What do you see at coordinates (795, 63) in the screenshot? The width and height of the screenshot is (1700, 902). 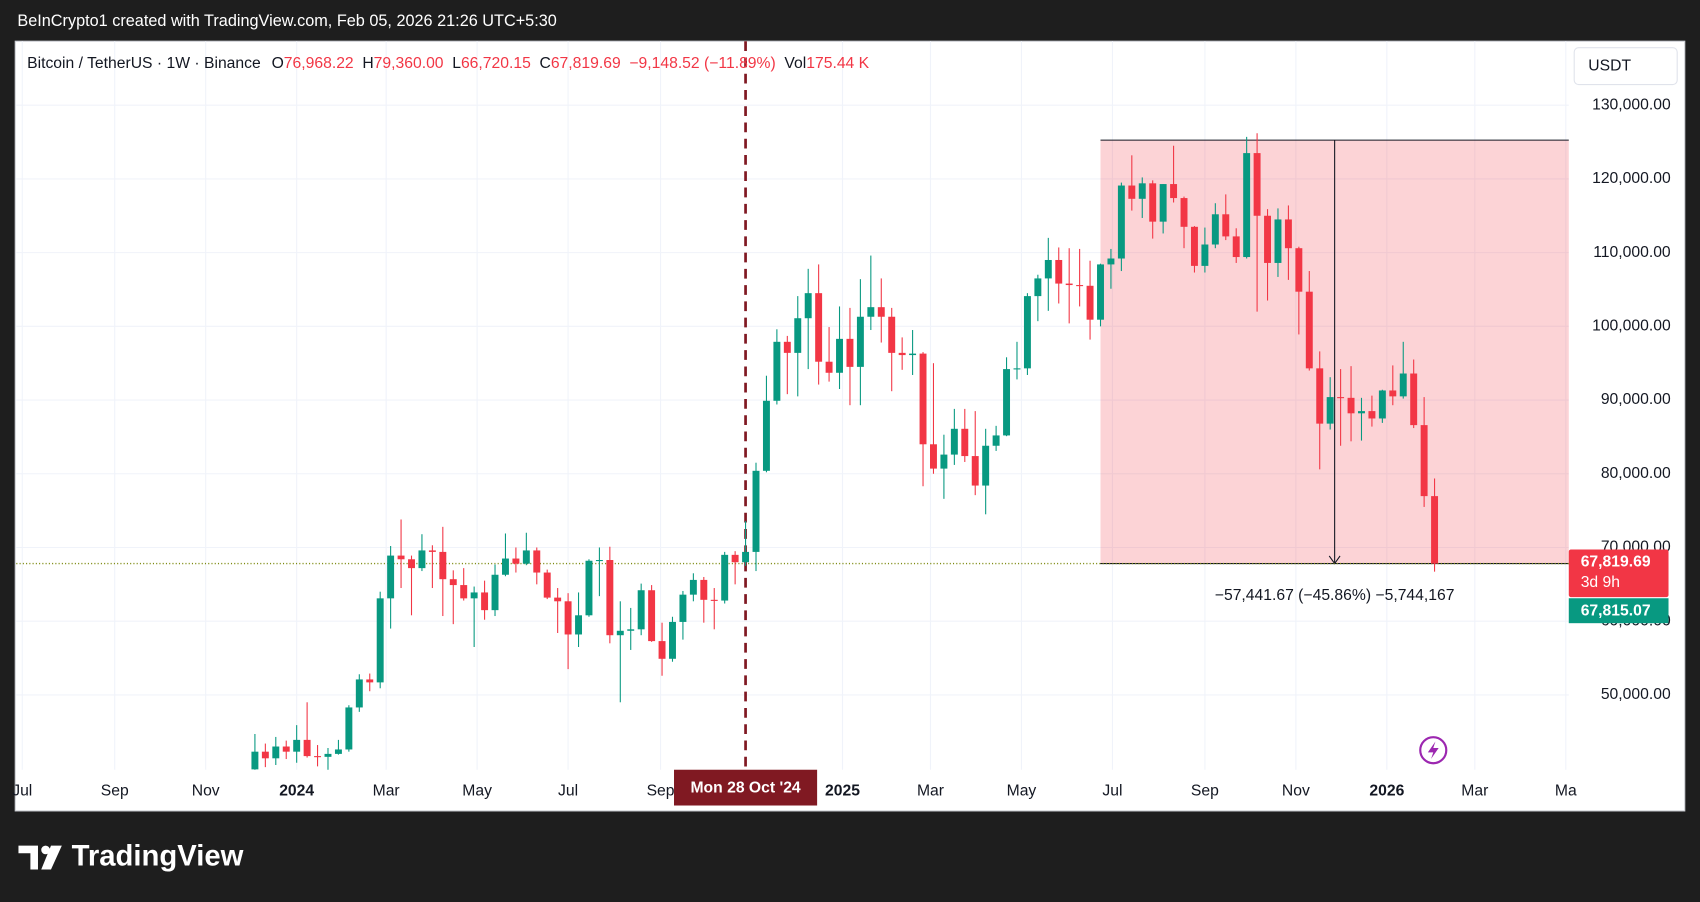 I see `legend-label: Vol` at bounding box center [795, 63].